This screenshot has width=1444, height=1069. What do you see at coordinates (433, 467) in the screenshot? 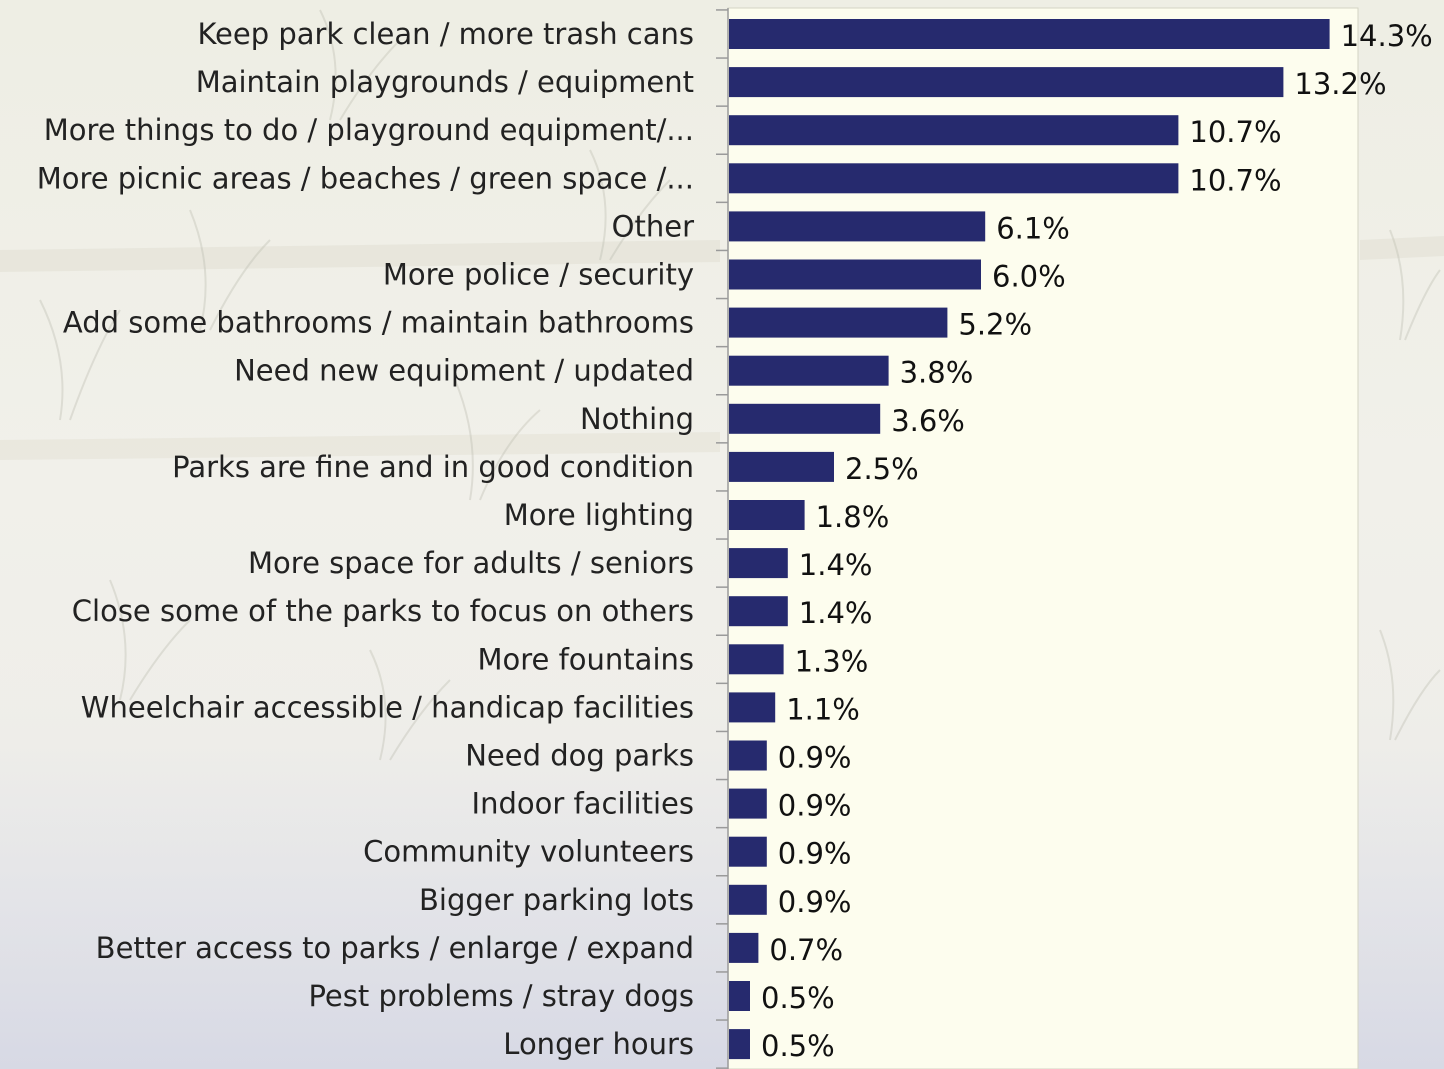
I see `category-label: Parks are fine and in good condition` at bounding box center [433, 467].